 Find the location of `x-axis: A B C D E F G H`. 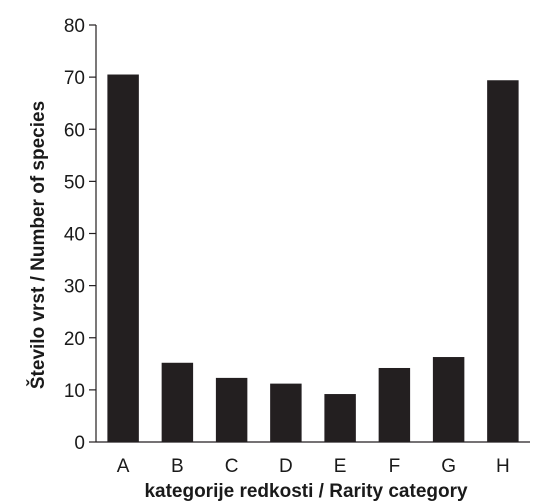

x-axis: A B C D E F G H is located at coordinates (313, 459).